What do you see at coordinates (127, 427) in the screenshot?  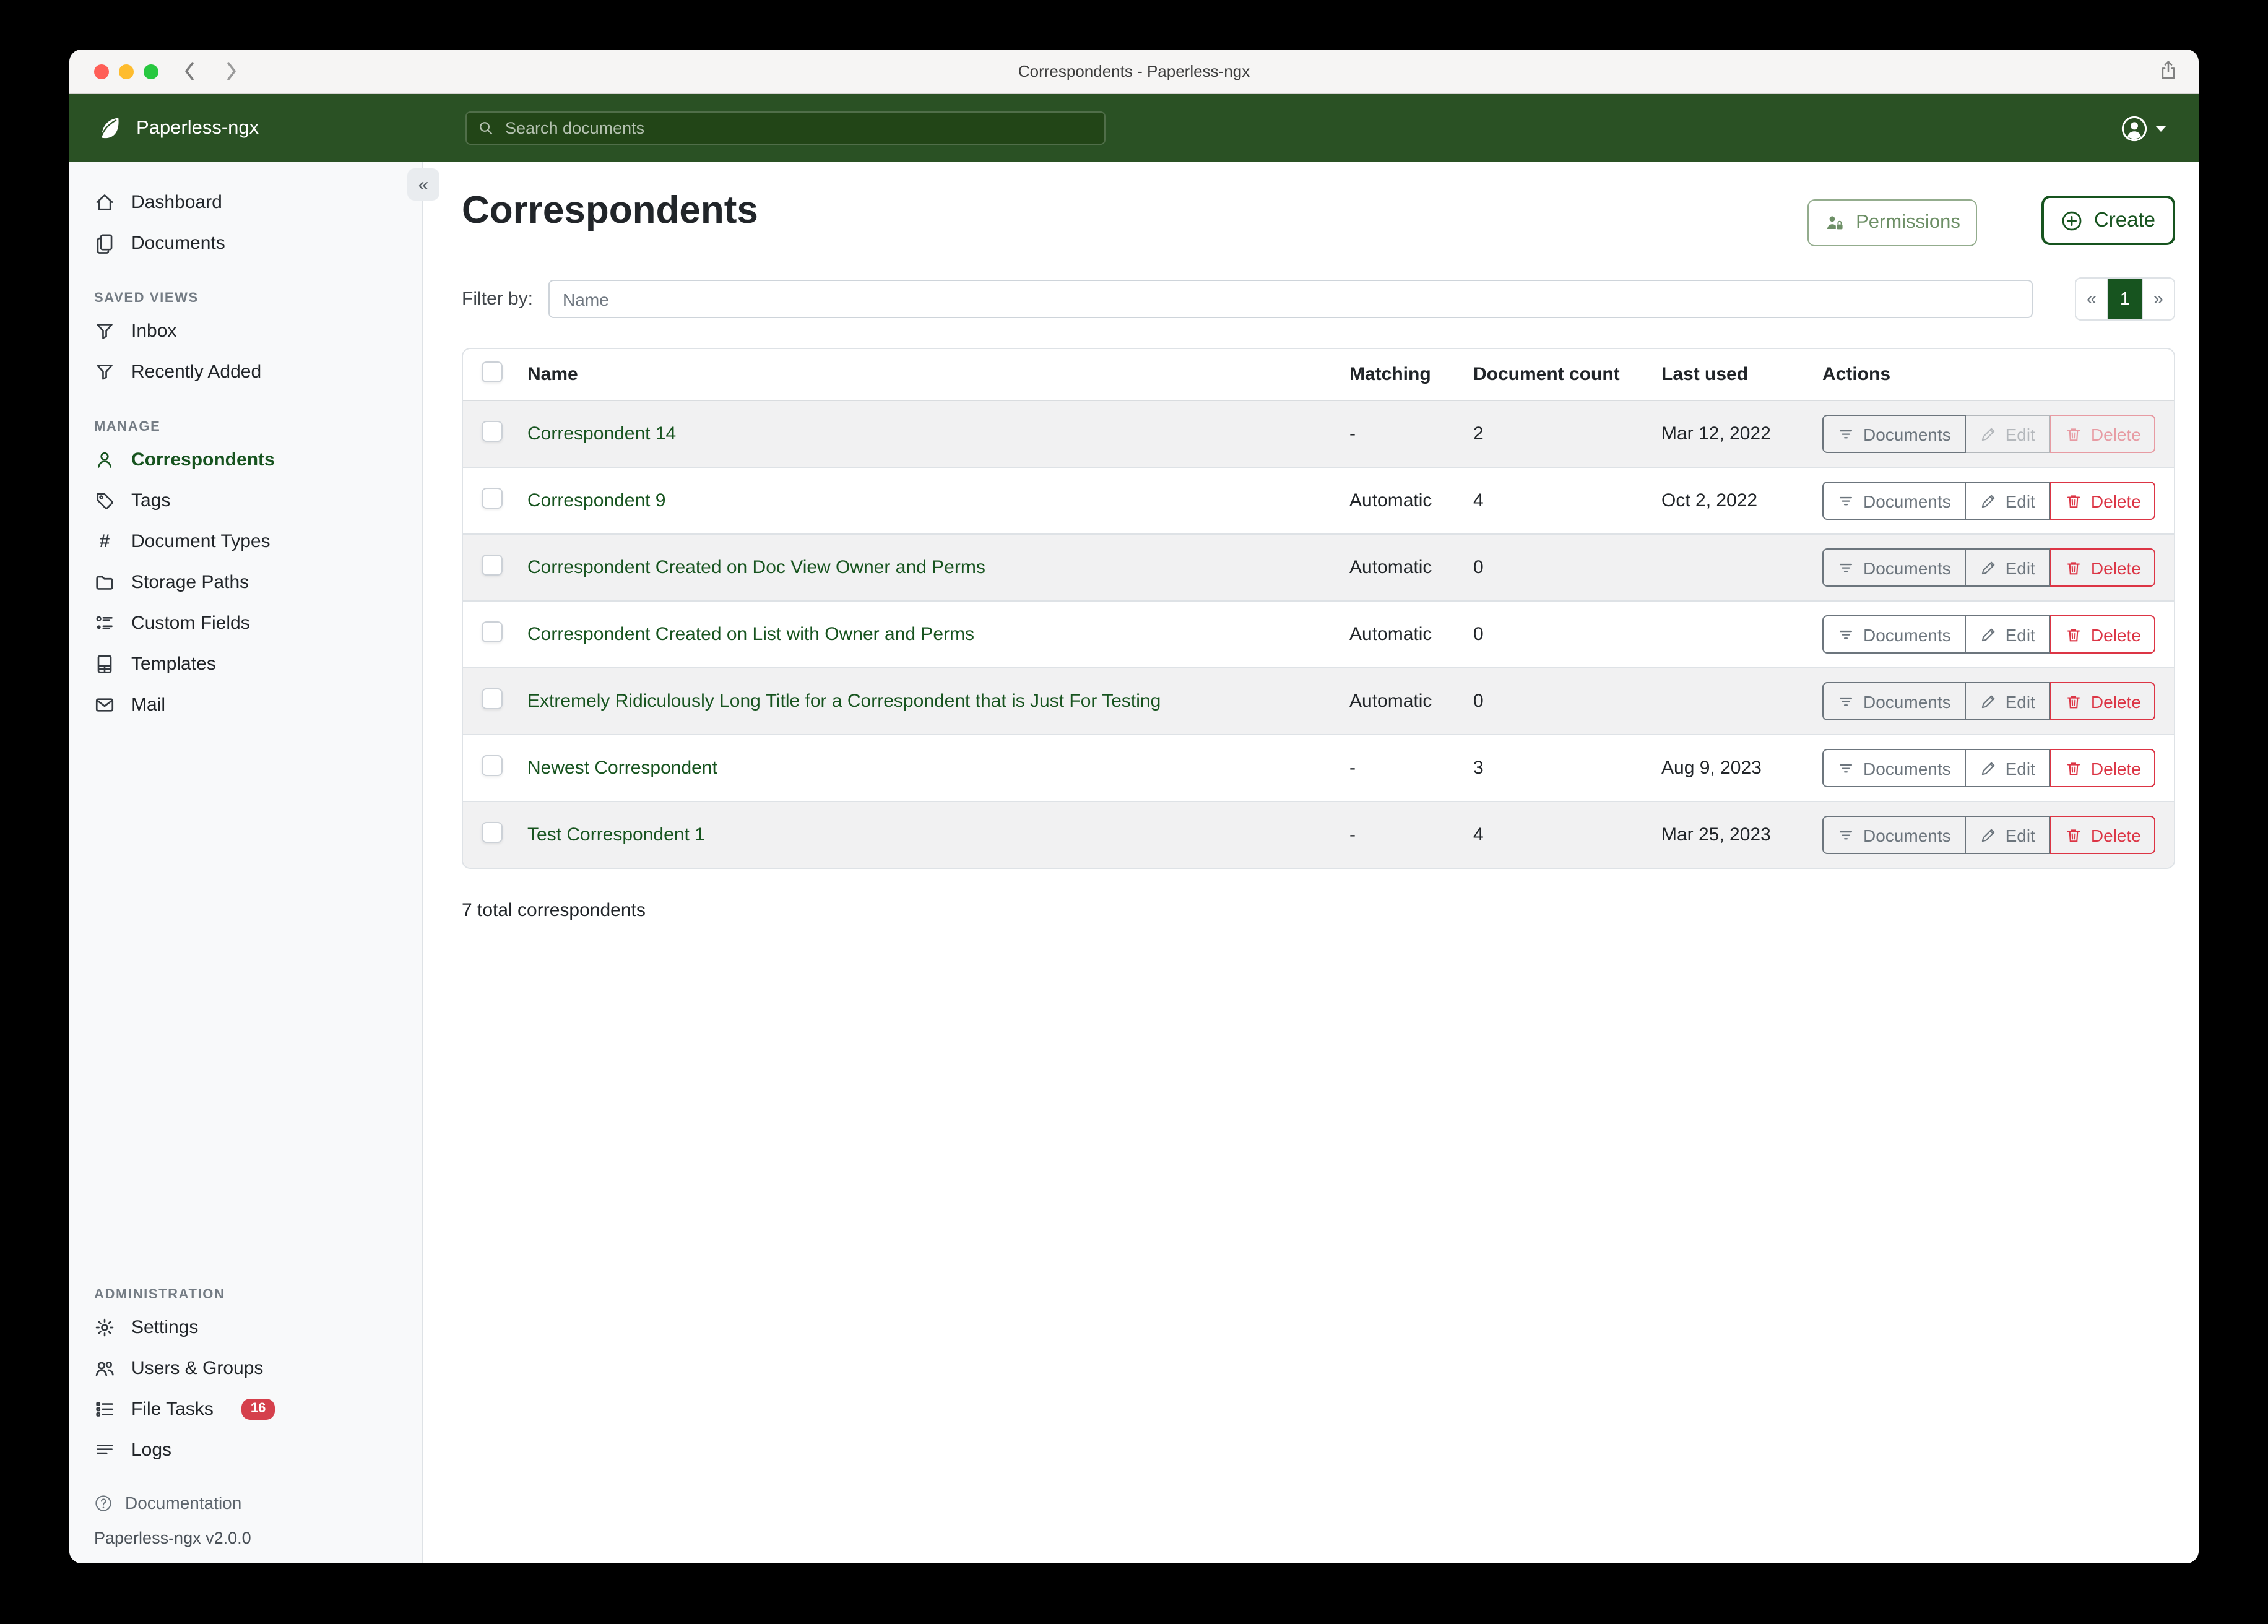 I see `sidebar-section-manage: MANAGE` at bounding box center [127, 427].